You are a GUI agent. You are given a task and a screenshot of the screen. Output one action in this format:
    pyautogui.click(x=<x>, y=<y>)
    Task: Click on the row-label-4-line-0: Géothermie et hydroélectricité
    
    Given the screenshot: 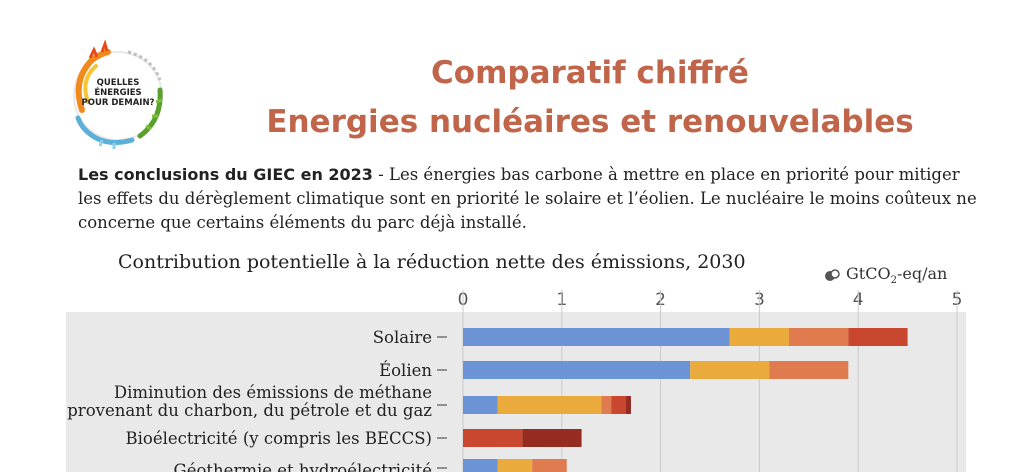 What is the action you would take?
    pyautogui.click(x=303, y=466)
    